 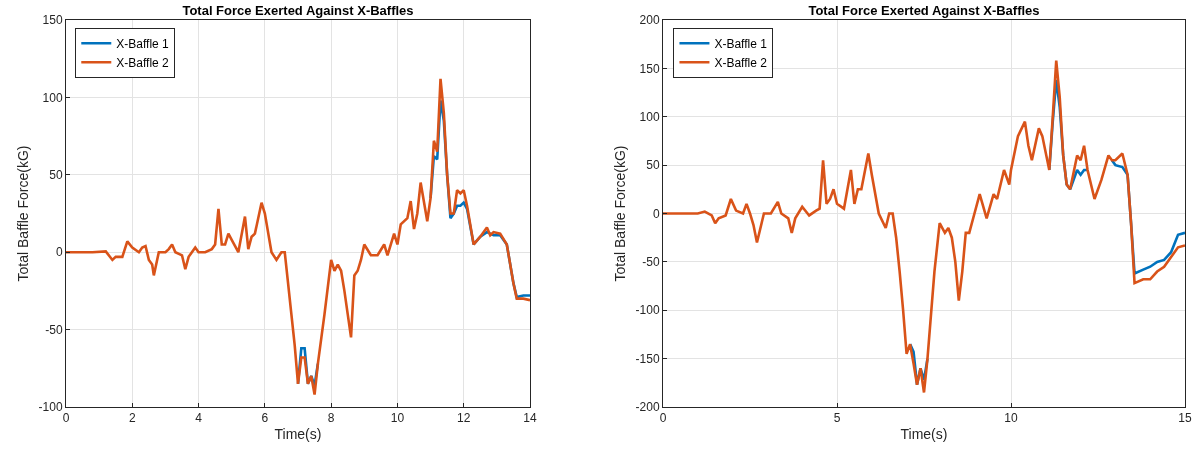 What do you see at coordinates (331, 418) in the screenshot?
I see `x-tick-label: 8` at bounding box center [331, 418].